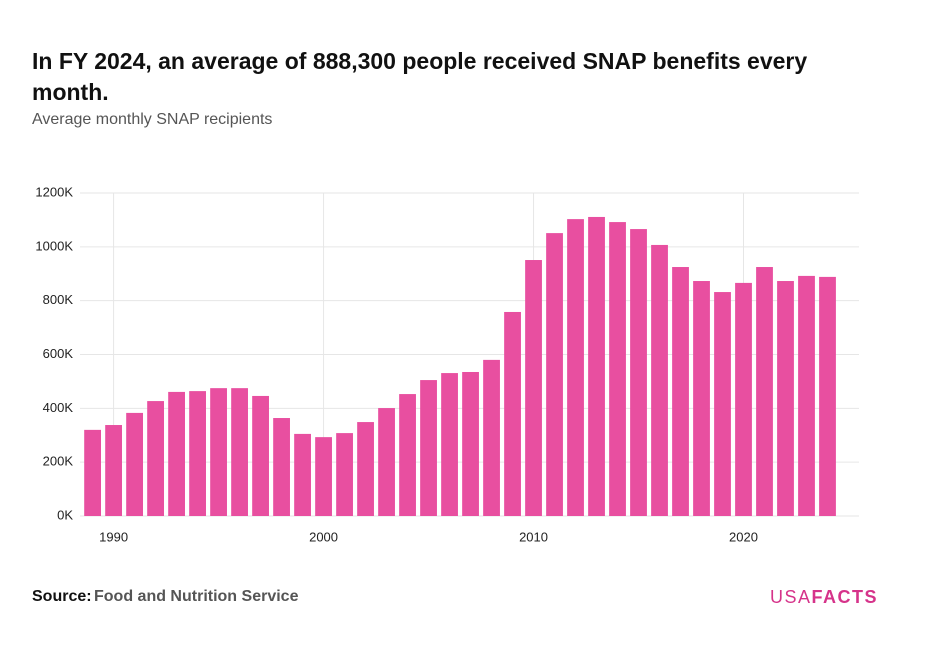 This screenshot has height=661, width=929. What do you see at coordinates (58, 407) in the screenshot?
I see `y-tick-label: 400K` at bounding box center [58, 407].